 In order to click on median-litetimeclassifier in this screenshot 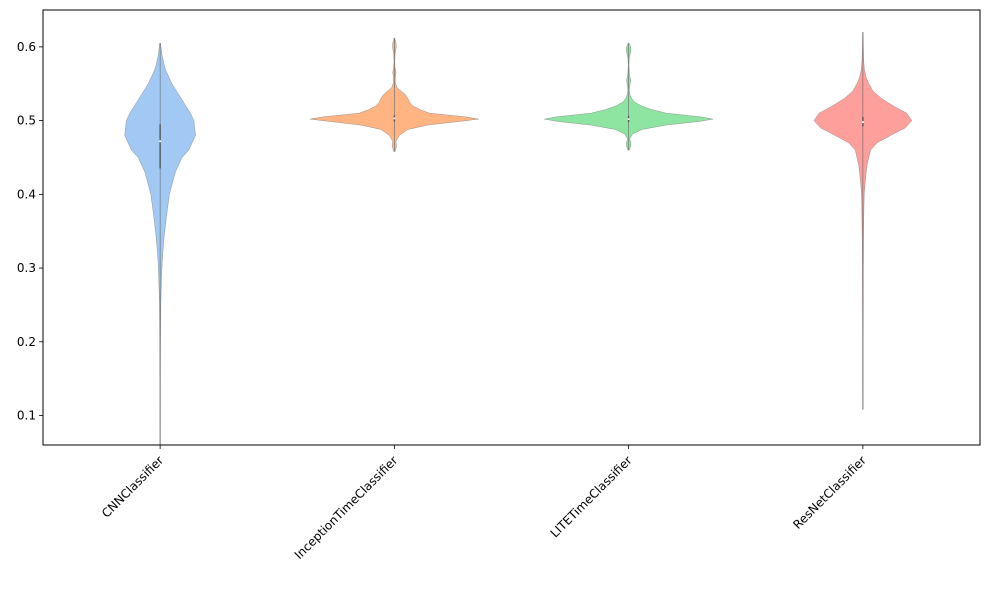, I will do `click(628, 119)`.